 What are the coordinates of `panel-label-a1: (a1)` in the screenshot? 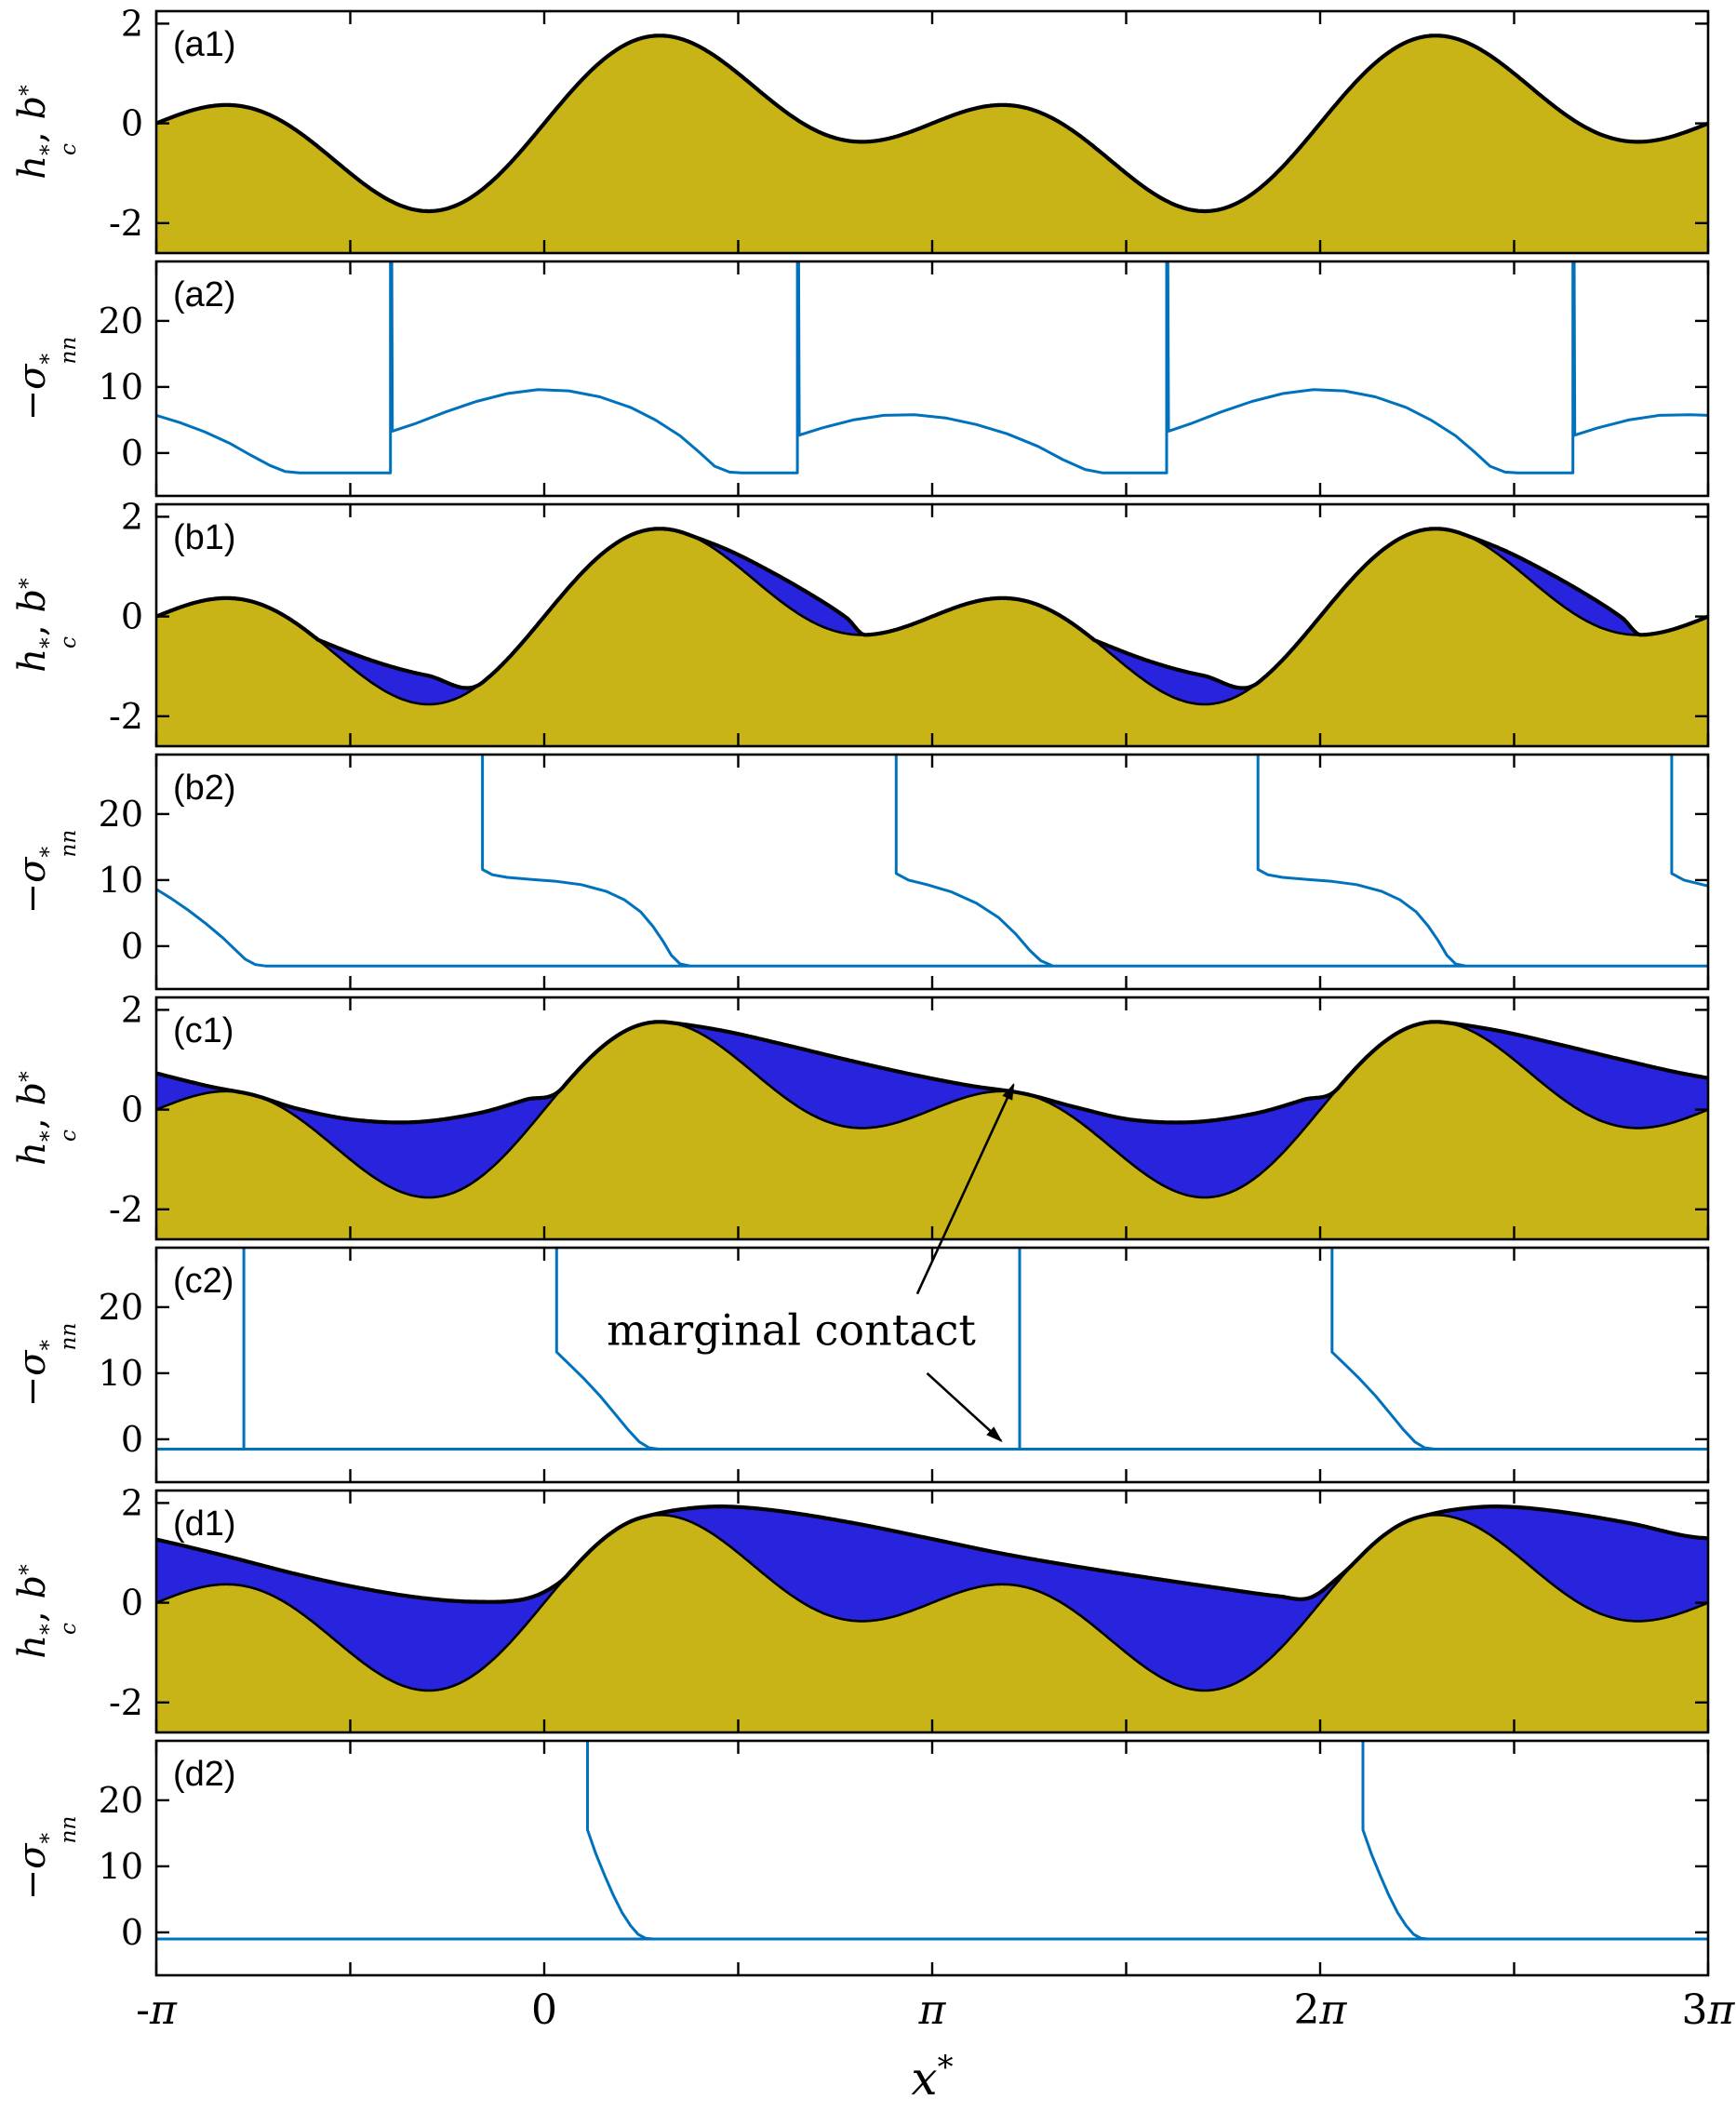 It's located at (205, 45).